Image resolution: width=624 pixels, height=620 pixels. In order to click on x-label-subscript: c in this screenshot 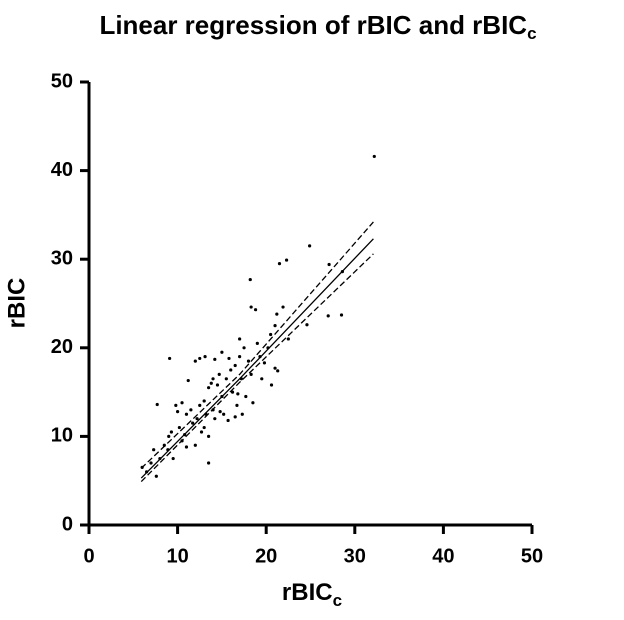, I will do `click(337, 600)`.